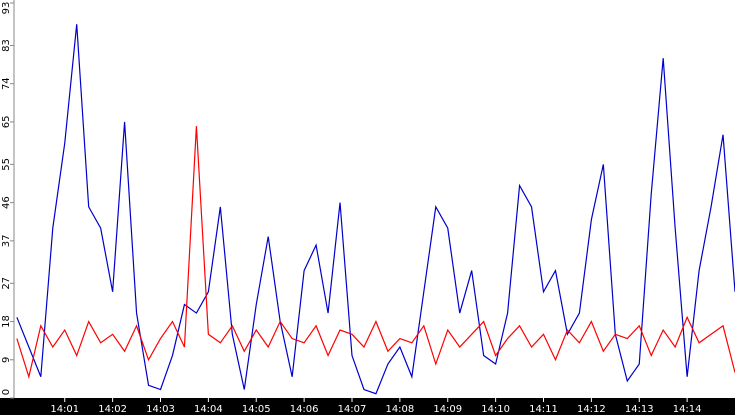 The width and height of the screenshot is (735, 415). What do you see at coordinates (591, 409) in the screenshot?
I see `x-tick-label: 14:12` at bounding box center [591, 409].